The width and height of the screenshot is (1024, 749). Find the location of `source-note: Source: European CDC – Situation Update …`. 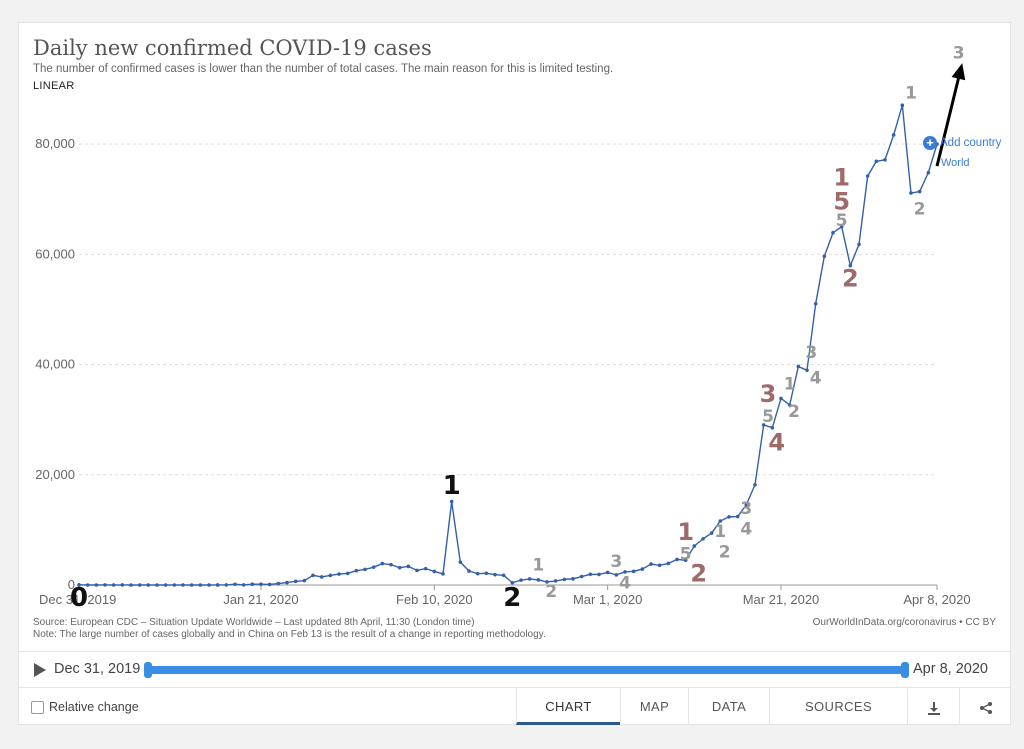

source-note: Source: European CDC – Situation Update … is located at coordinates (289, 629).